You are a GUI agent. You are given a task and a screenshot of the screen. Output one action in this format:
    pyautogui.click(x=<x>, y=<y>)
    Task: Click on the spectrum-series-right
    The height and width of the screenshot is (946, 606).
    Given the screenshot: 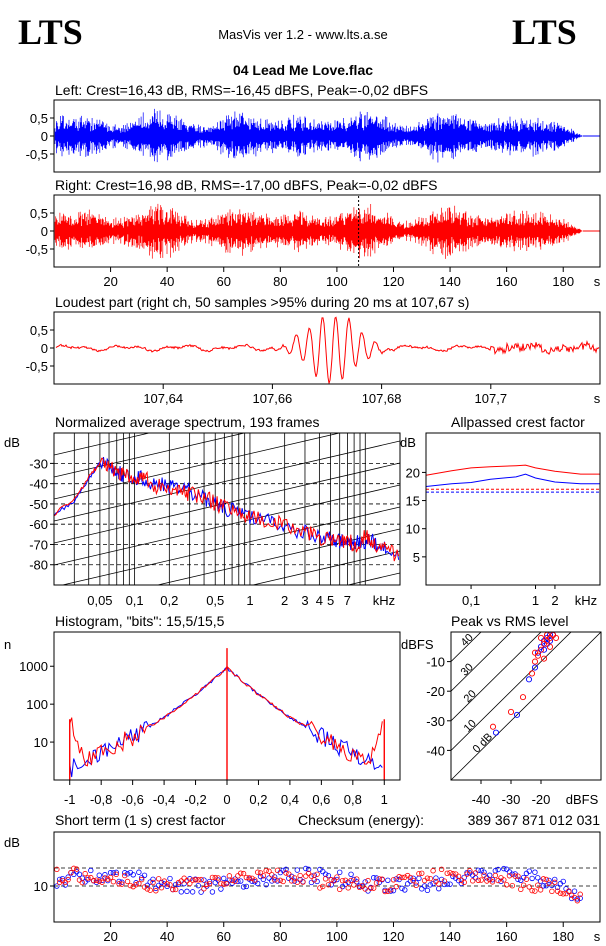 What is the action you would take?
    pyautogui.click(x=227, y=509)
    